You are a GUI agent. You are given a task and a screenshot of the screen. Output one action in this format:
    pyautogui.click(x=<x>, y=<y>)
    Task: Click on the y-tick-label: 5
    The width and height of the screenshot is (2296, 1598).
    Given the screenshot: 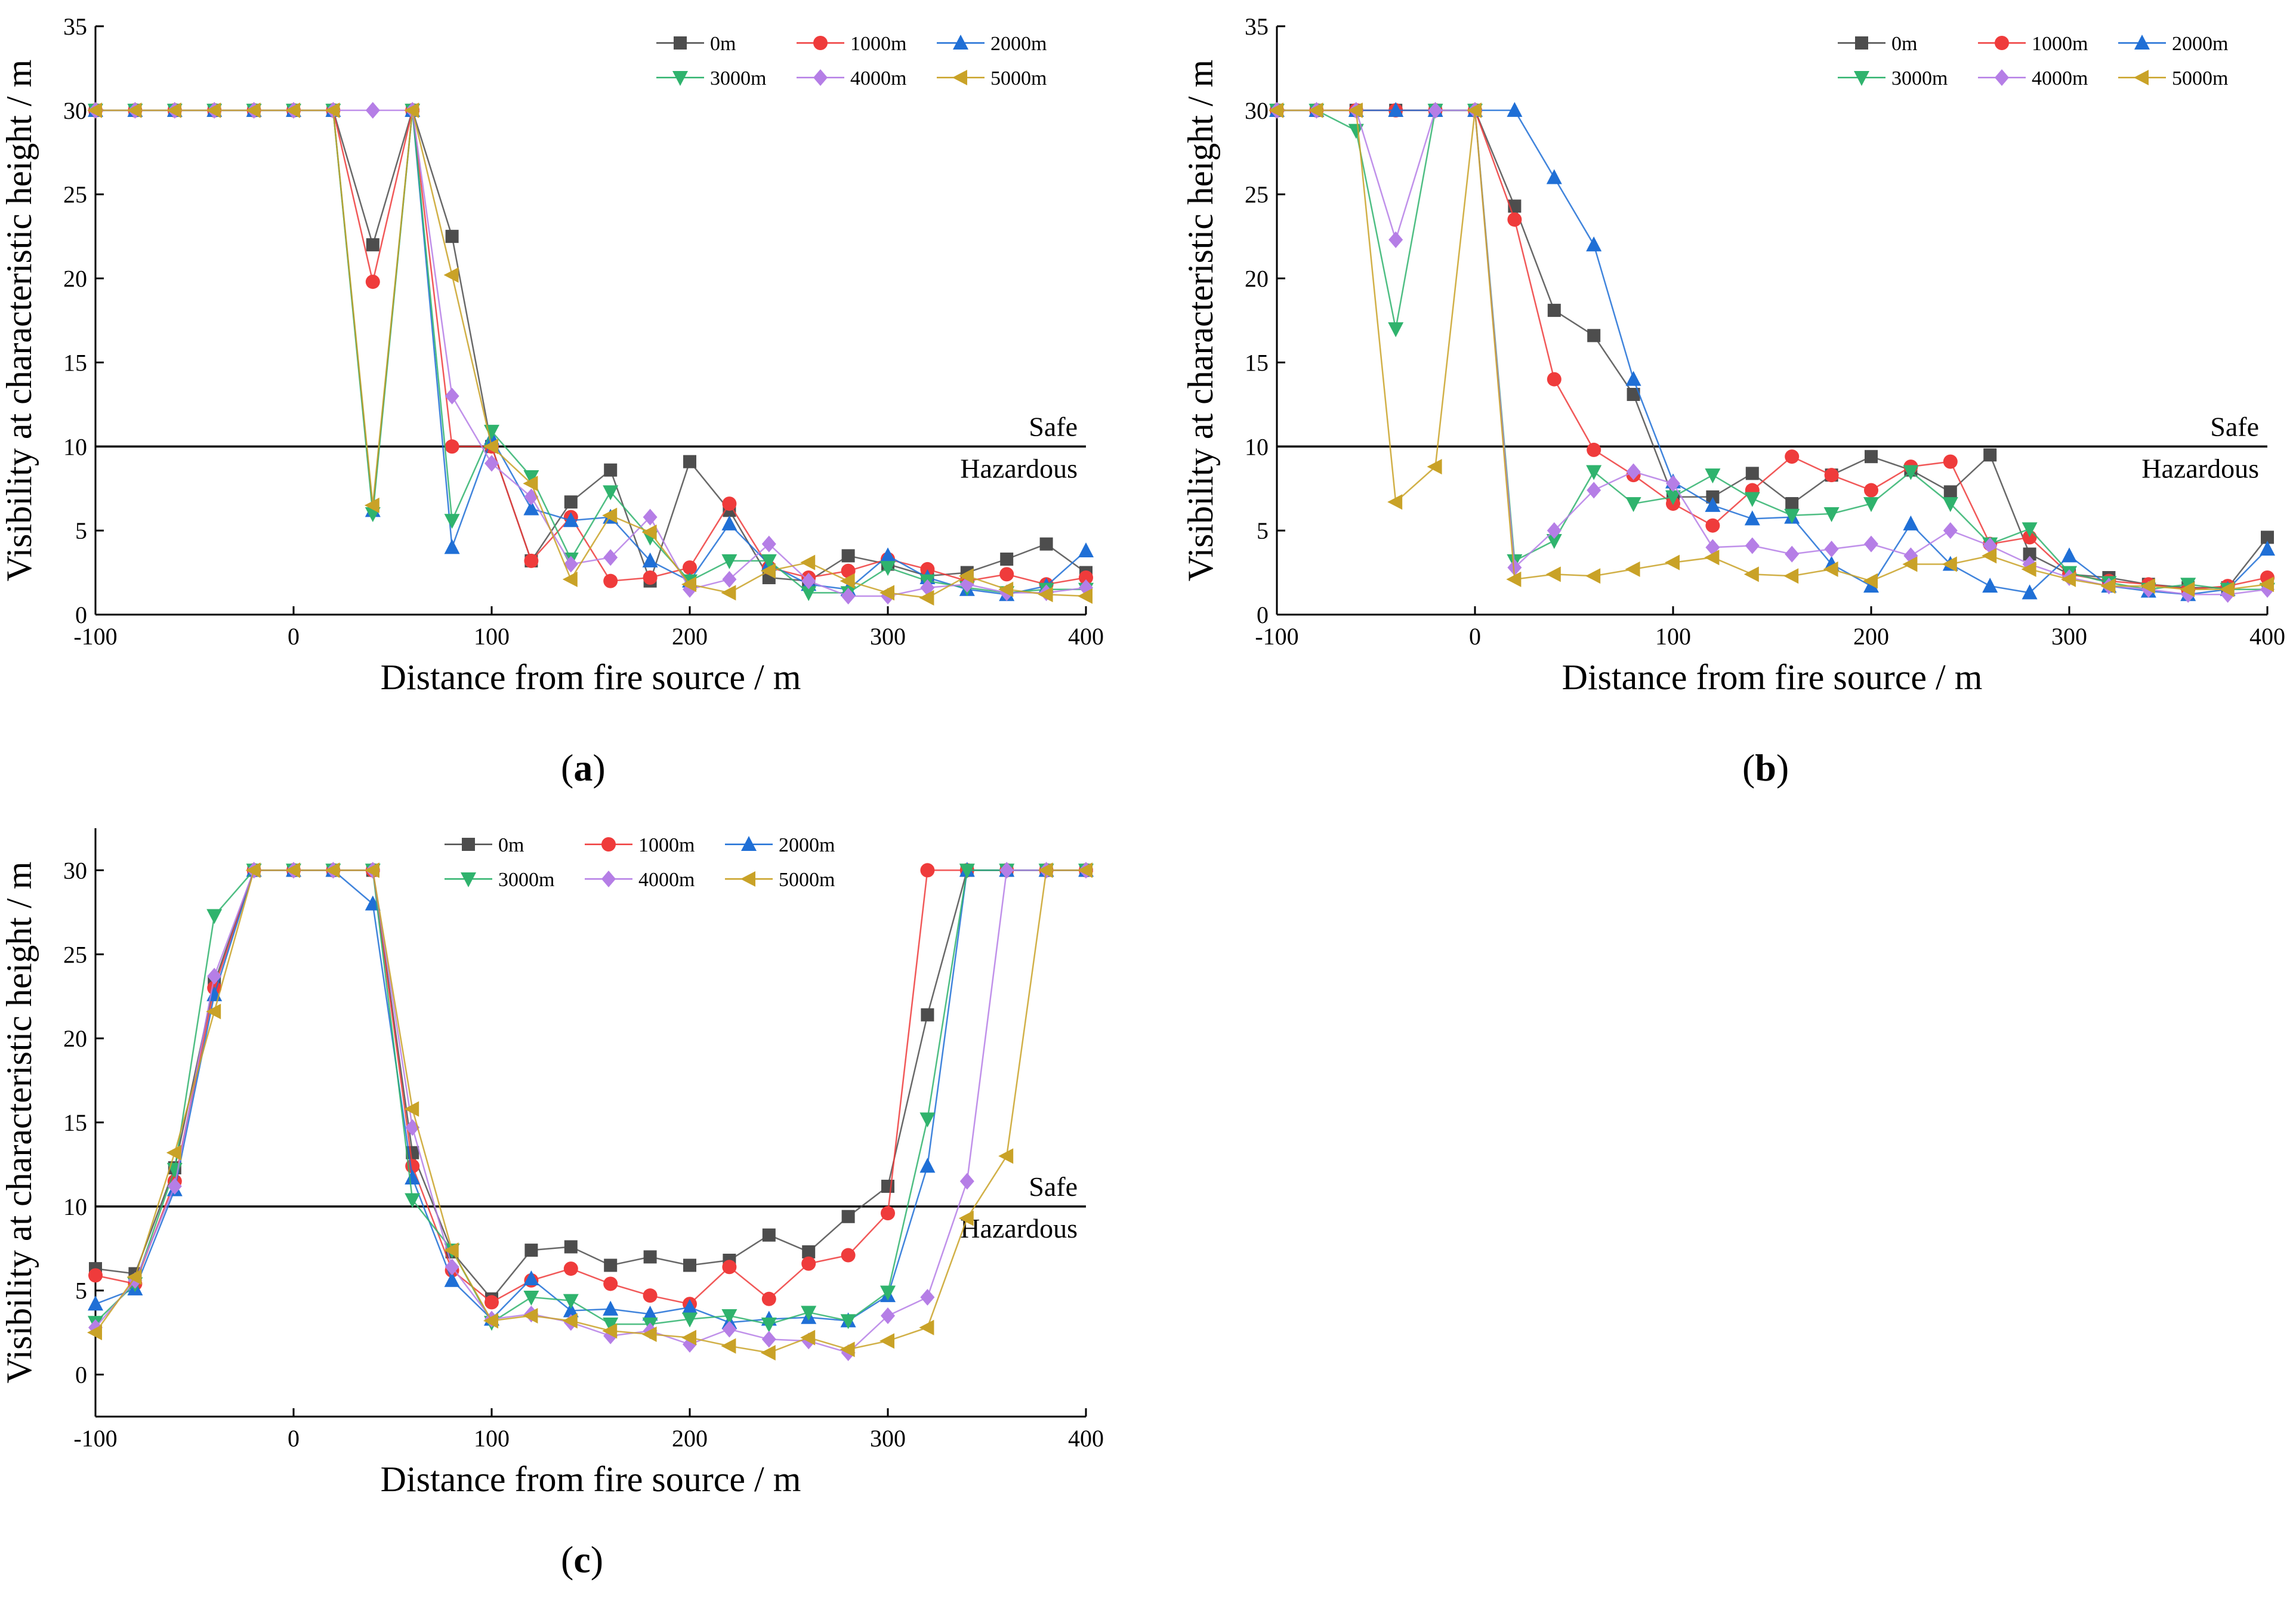 What is the action you would take?
    pyautogui.click(x=1263, y=530)
    